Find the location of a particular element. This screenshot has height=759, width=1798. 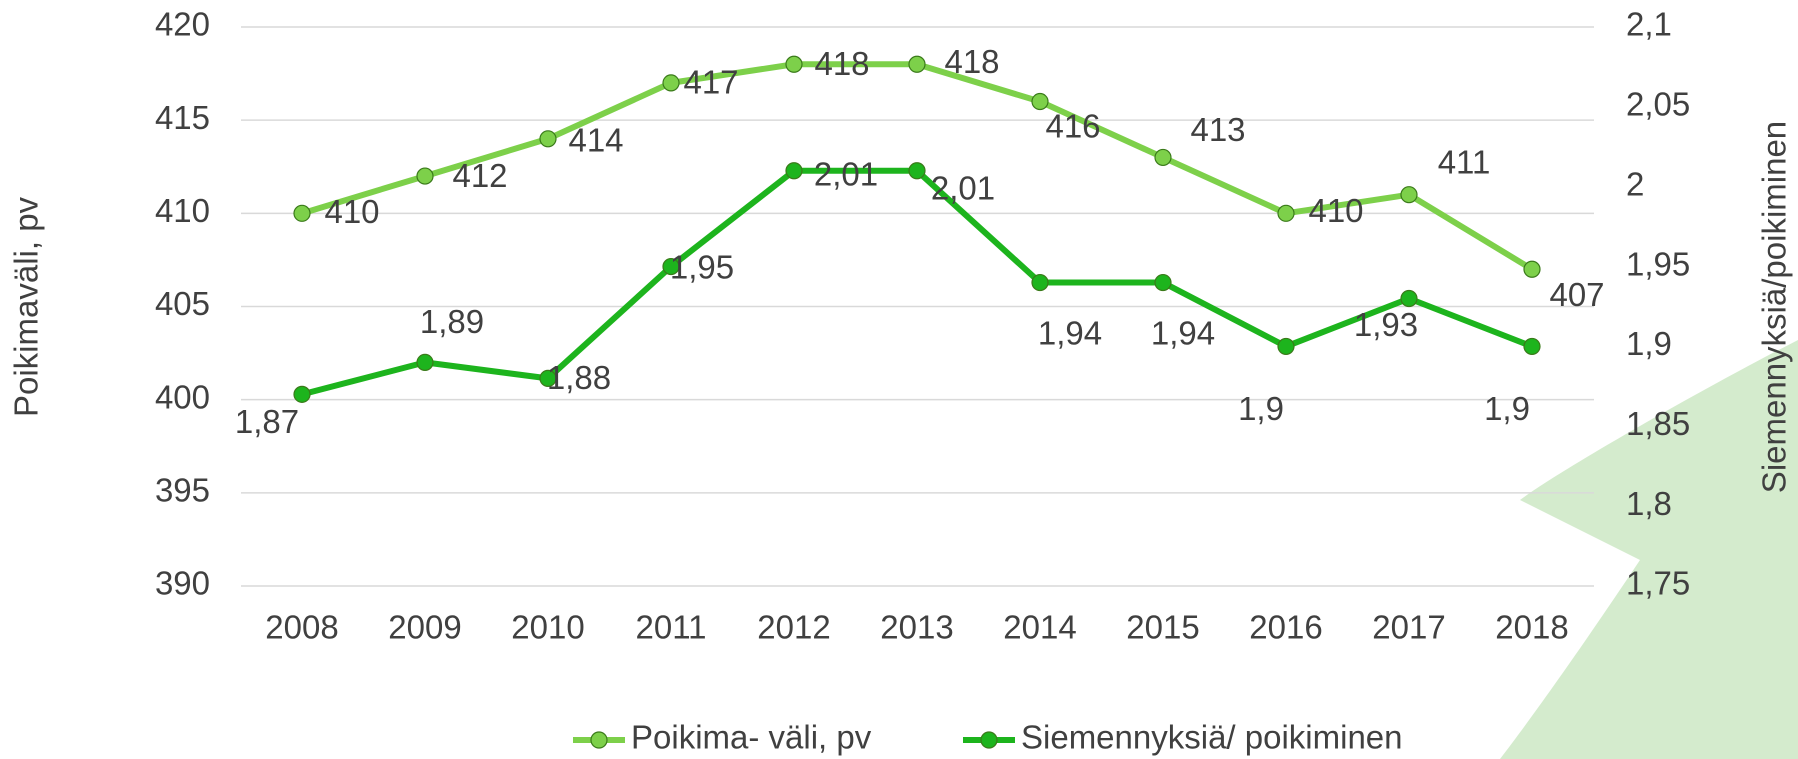

y-axis-title: Poikimaväli, pv is located at coordinates (26, 306).